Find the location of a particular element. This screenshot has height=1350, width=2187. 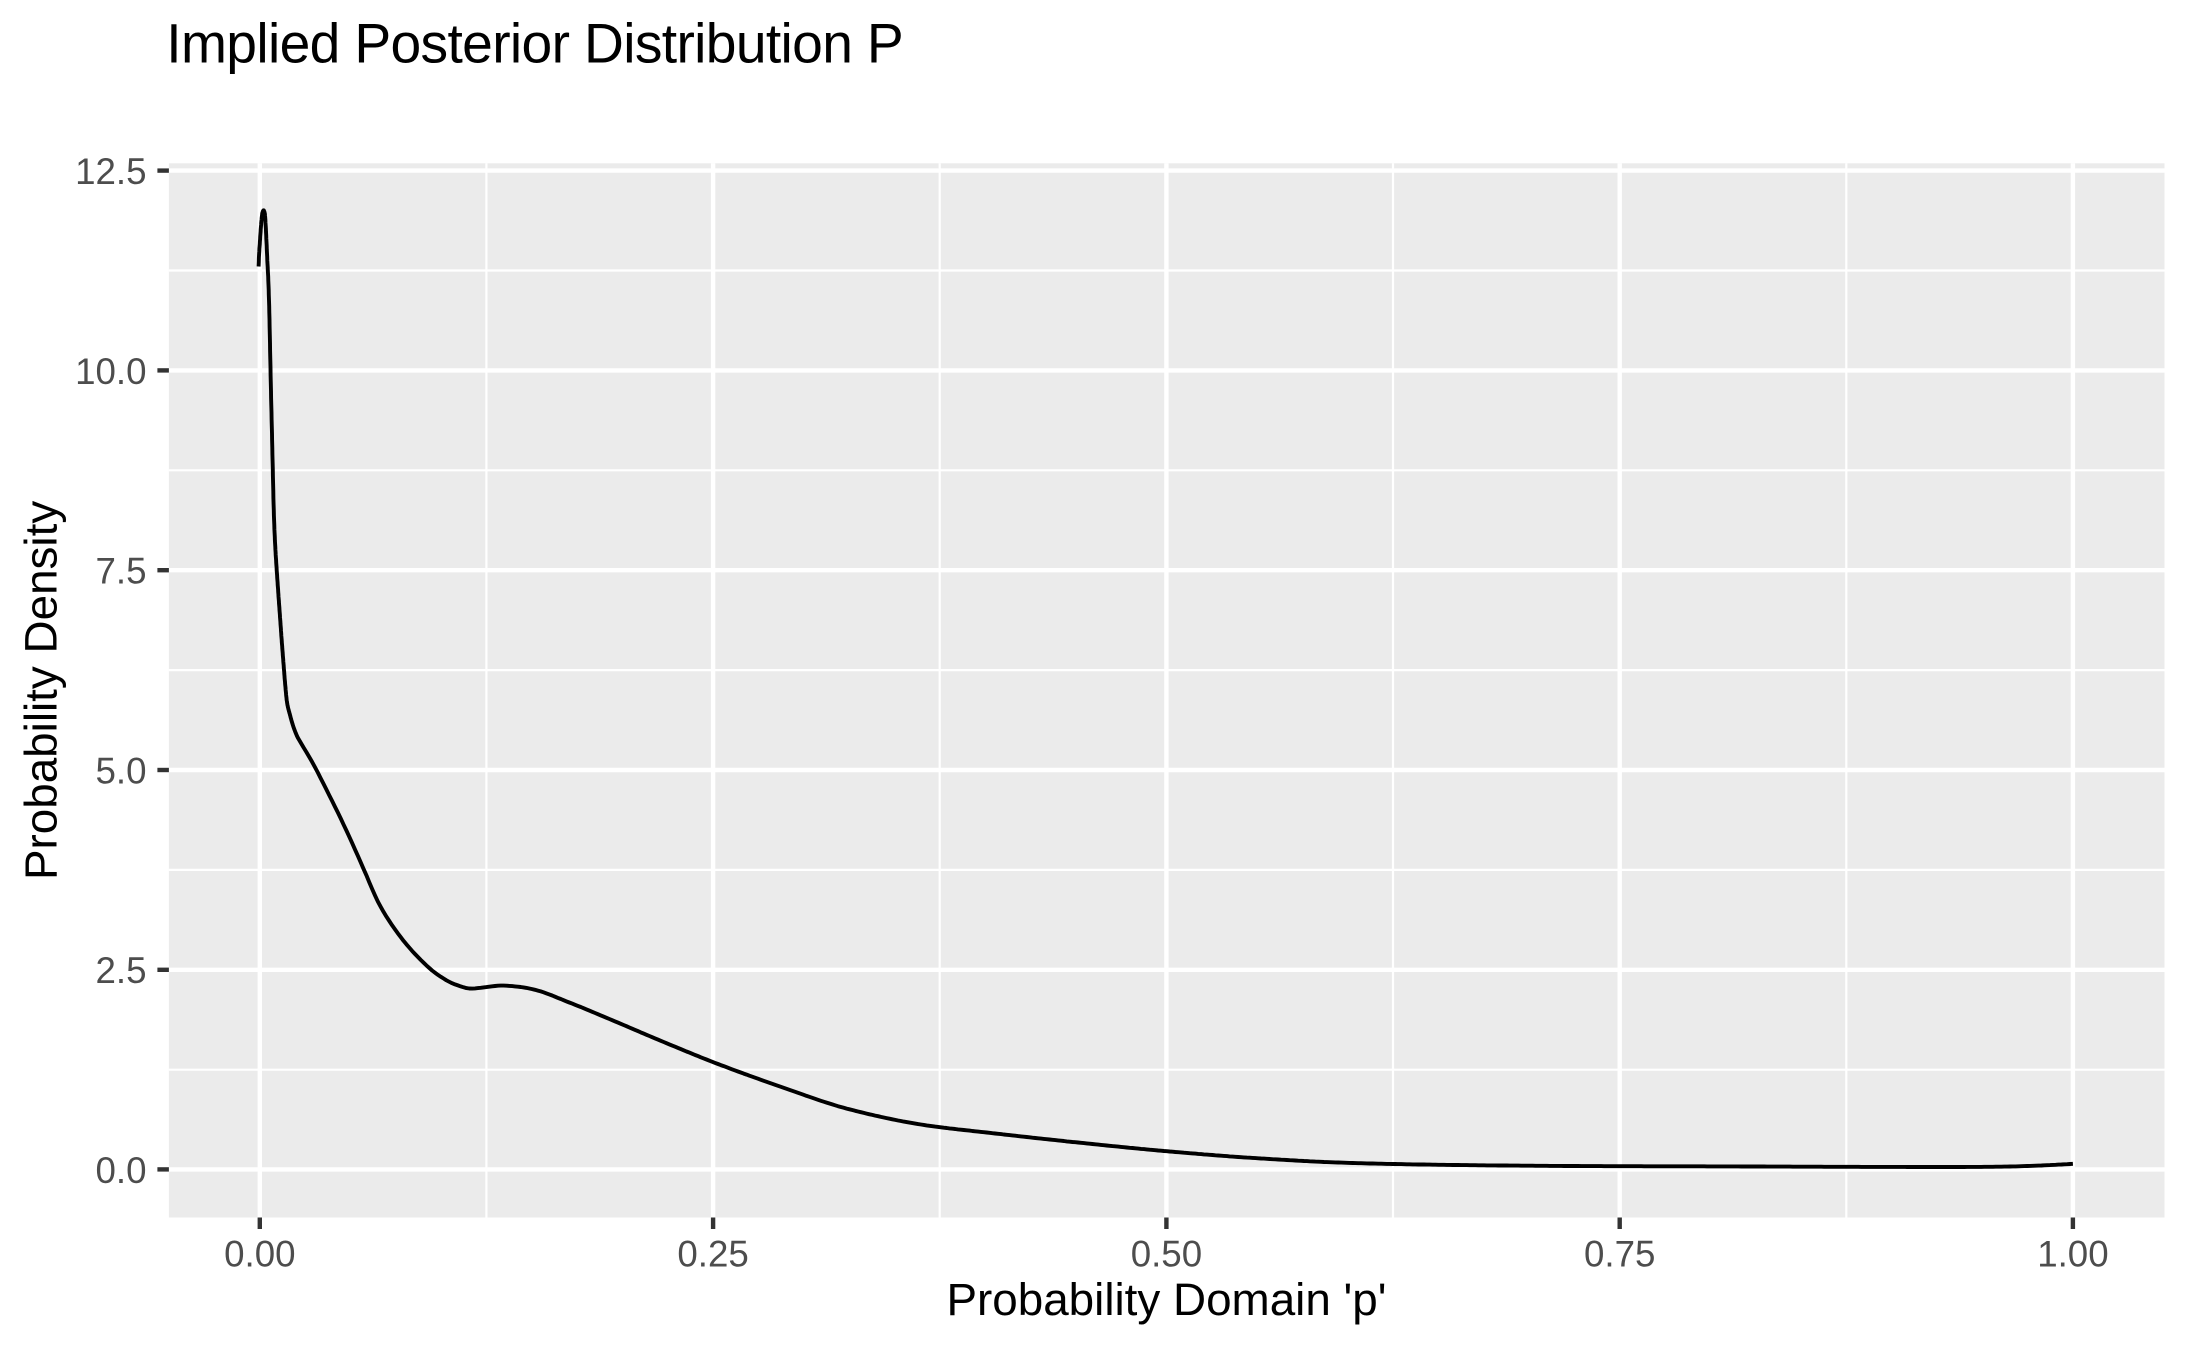

svg-text: 0.50 is located at coordinates (1166, 1254).